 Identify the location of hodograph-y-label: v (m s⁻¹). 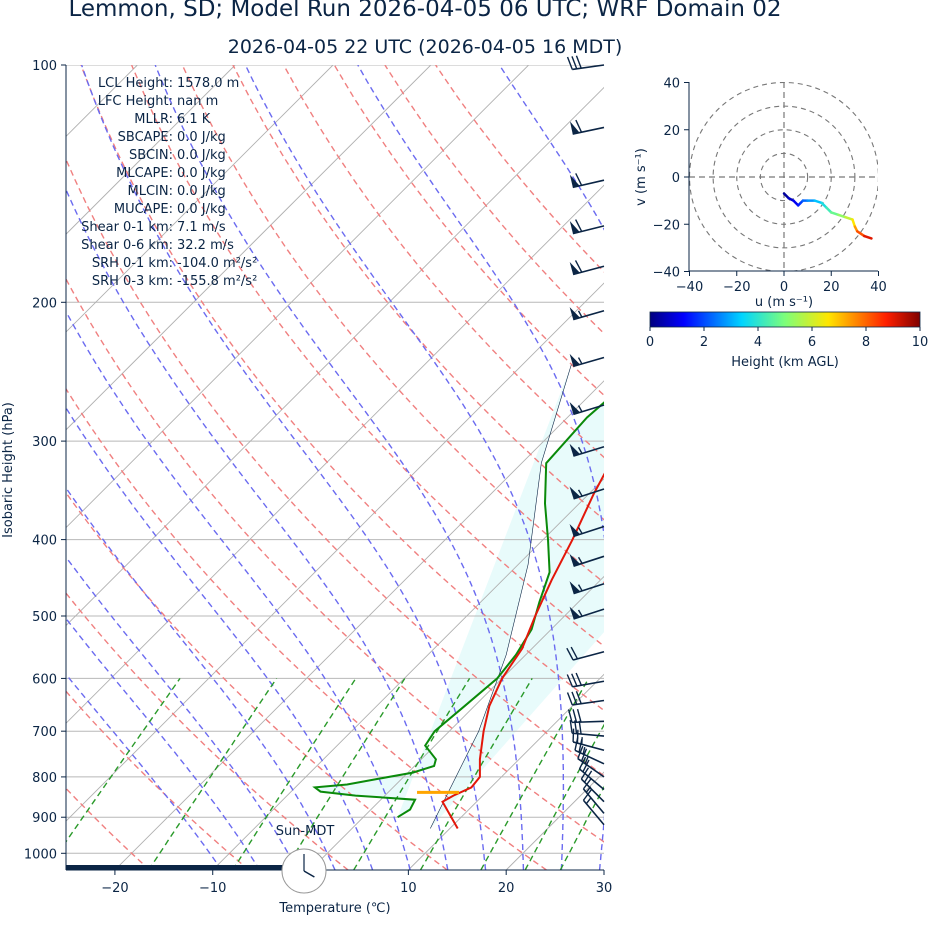
(641, 177).